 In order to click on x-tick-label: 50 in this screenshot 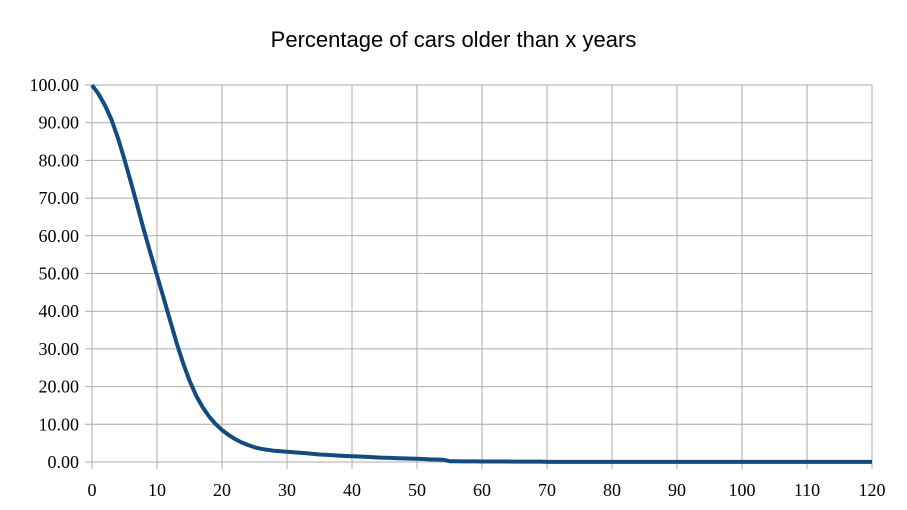, I will do `click(417, 490)`.